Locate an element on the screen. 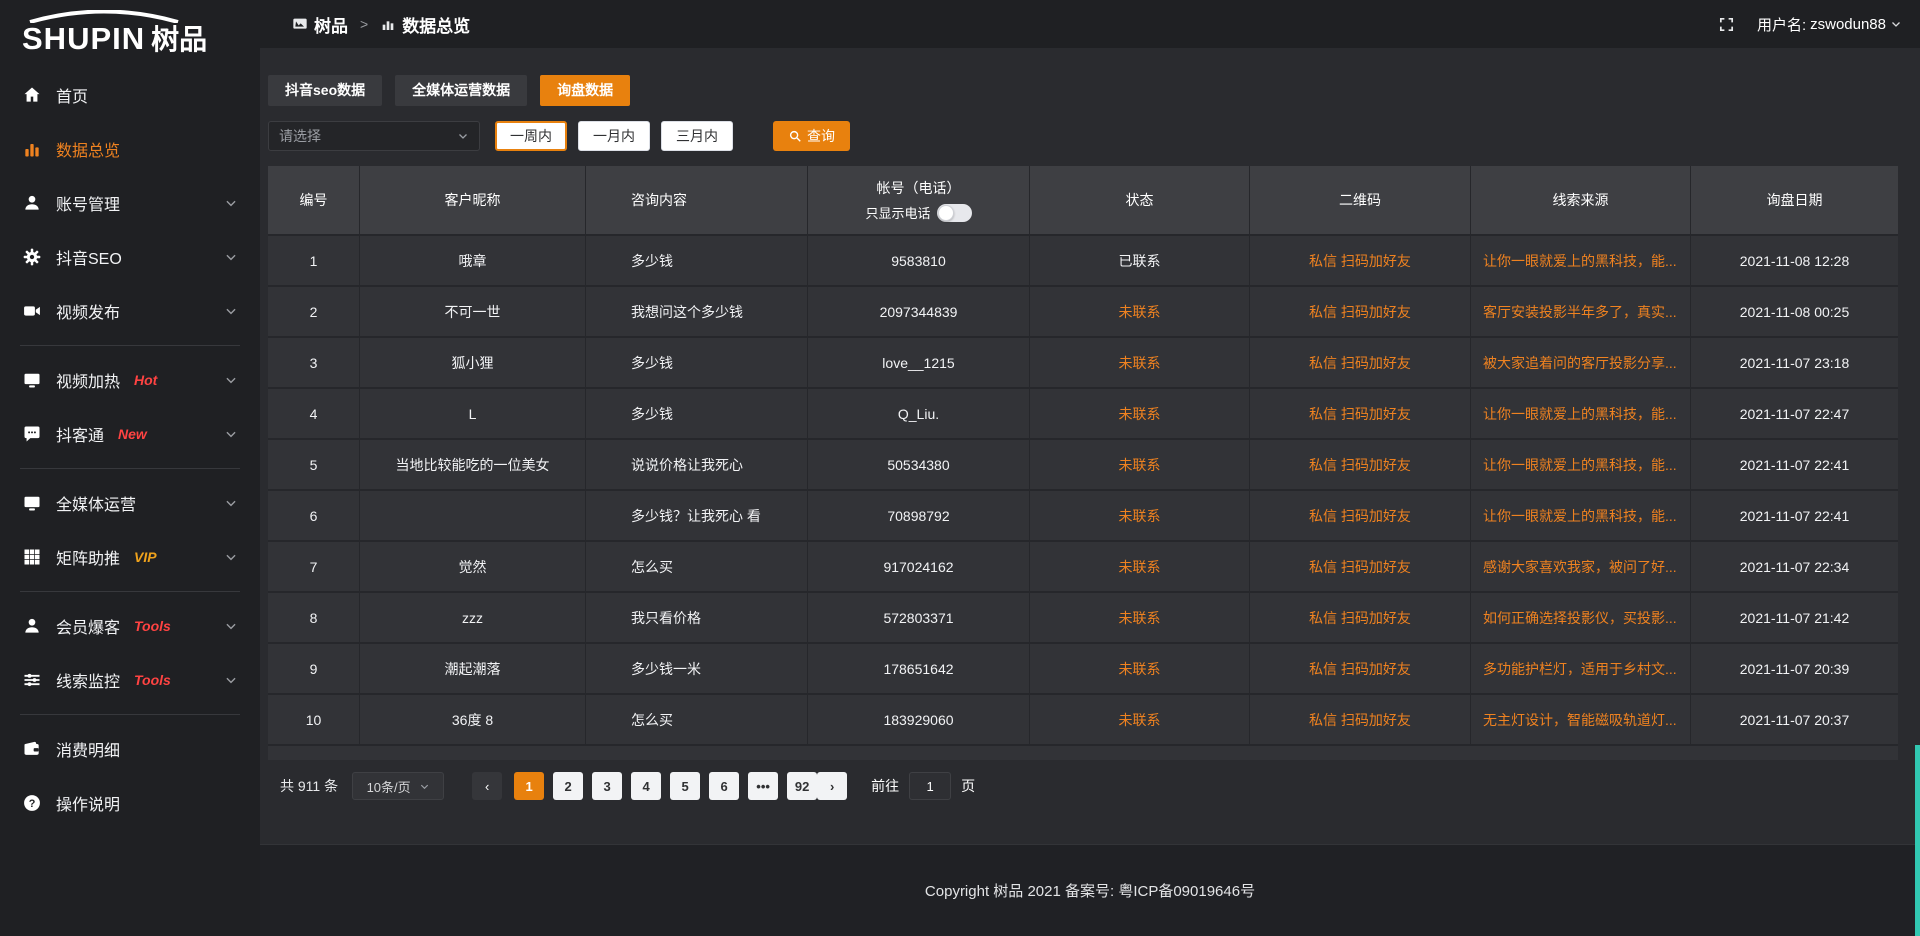 The height and width of the screenshot is (936, 1920). sidebar-item-sliders: 线索监控 Tools is located at coordinates (130, 680).